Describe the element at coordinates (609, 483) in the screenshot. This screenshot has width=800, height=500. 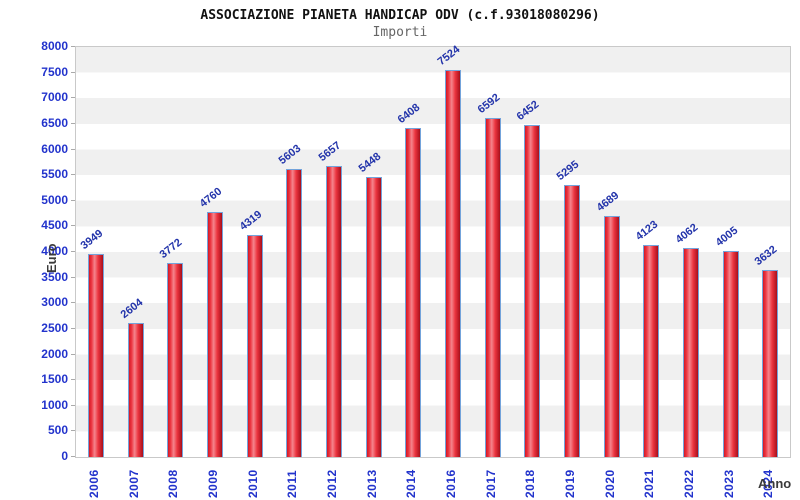
I see `x-tick-label: 2020` at that location.